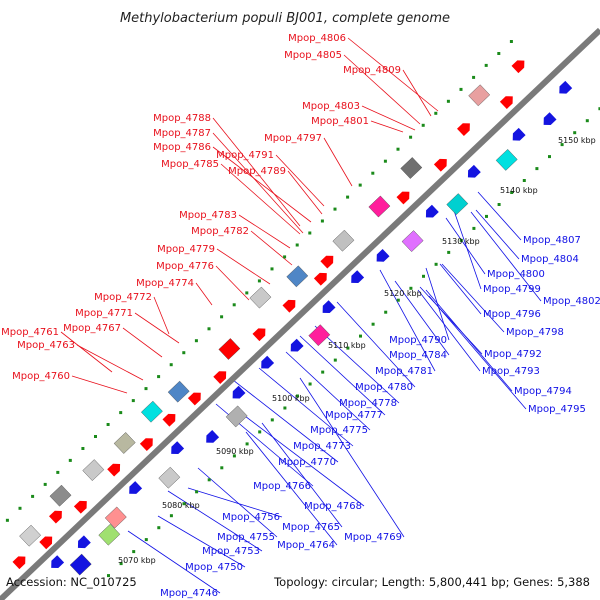 The image size is (600, 600). I want to click on scale-label: 5100 kbp, so click(291, 398).